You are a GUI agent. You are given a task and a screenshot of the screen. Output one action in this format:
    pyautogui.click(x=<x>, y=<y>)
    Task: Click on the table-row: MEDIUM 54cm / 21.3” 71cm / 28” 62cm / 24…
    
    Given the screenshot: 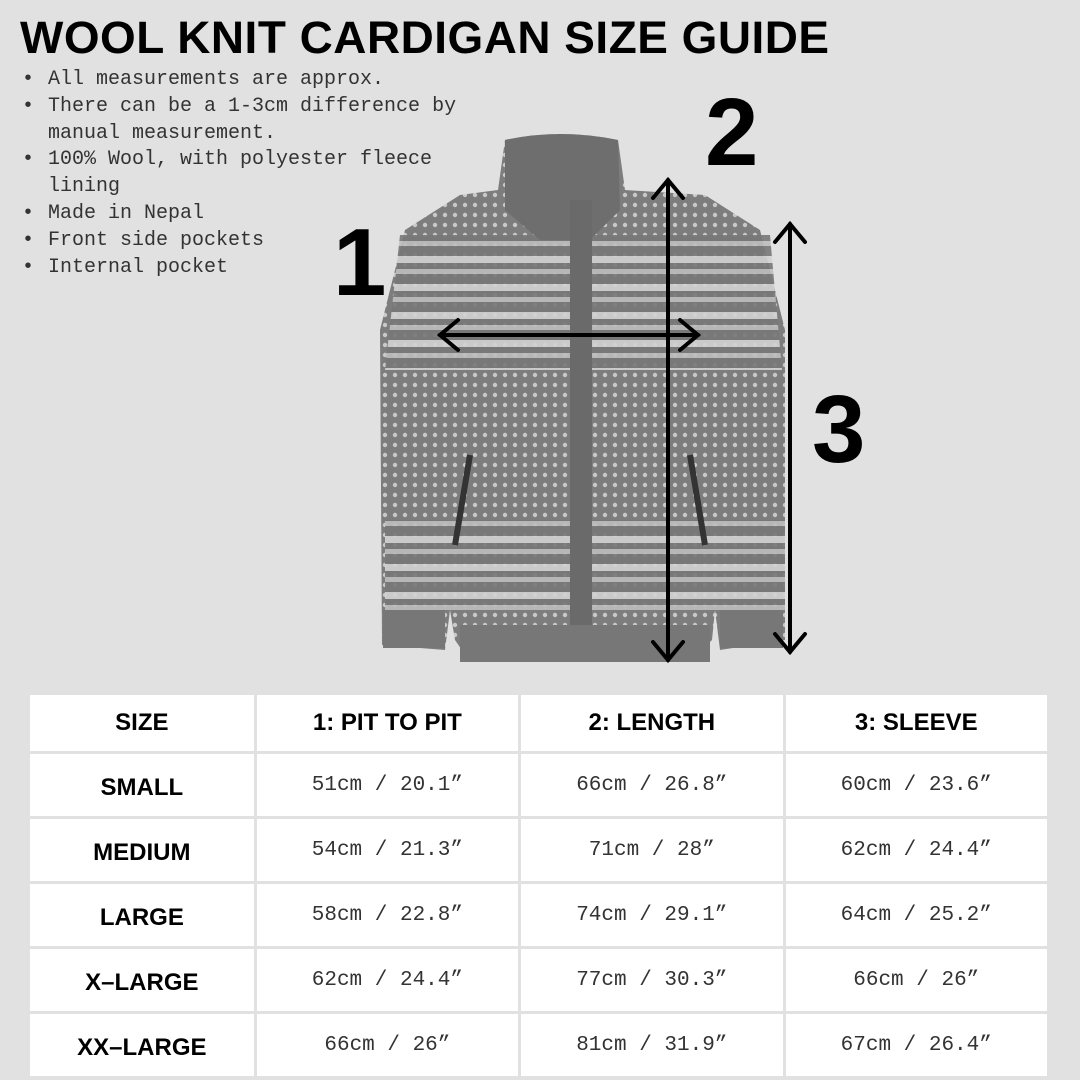 What is the action you would take?
    pyautogui.click(x=538, y=850)
    